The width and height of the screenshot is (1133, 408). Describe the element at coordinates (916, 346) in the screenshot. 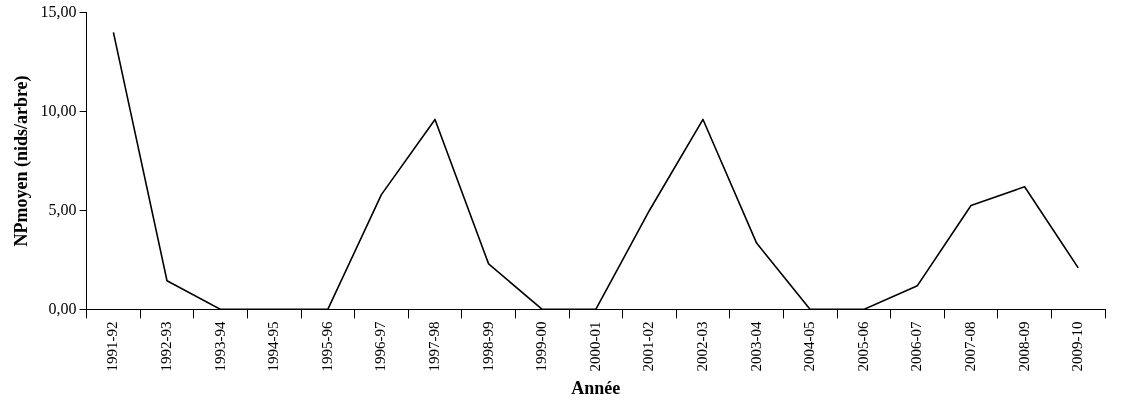

I see `x-tick-label: 2006-07` at that location.